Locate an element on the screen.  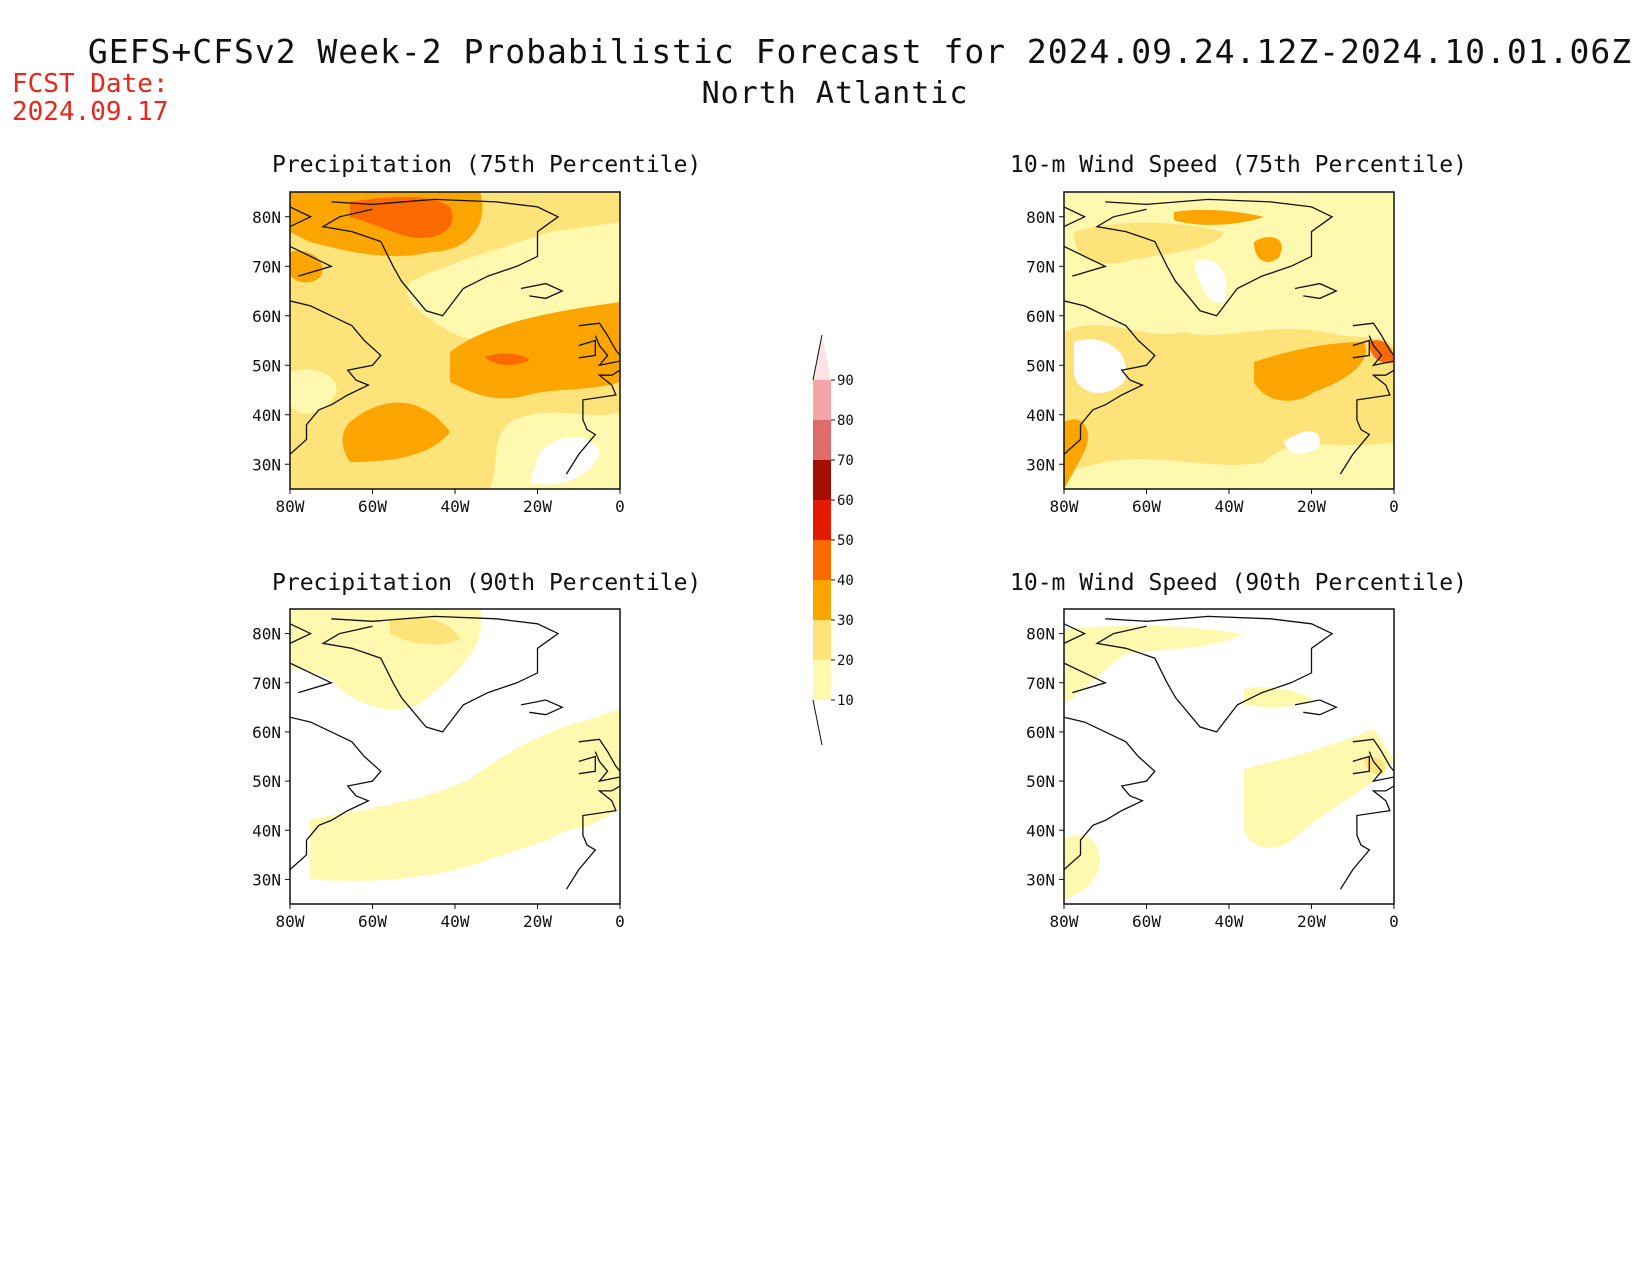
map-wind-75: 80N 70N 60N 50N 40N 30N 80W 60W 40W 20W 0 is located at coordinates (1212, 353).